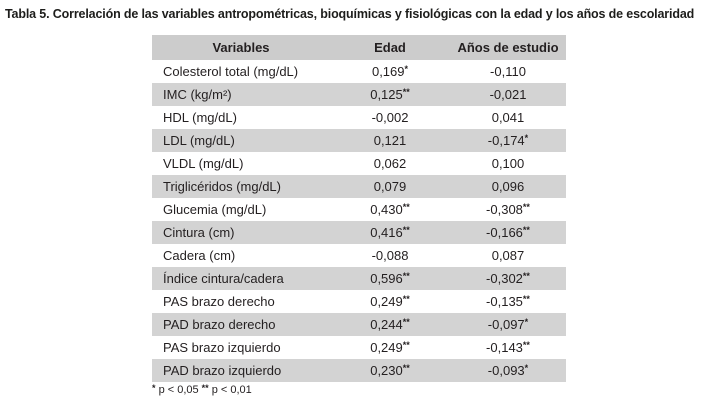  I want to click on edad-value-cell: 0,125**, so click(390, 94).